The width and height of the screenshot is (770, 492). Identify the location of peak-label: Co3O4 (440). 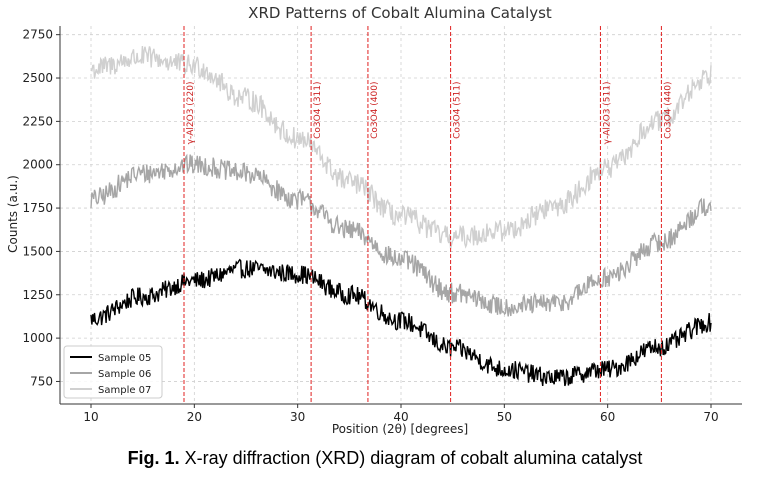
(668, 109).